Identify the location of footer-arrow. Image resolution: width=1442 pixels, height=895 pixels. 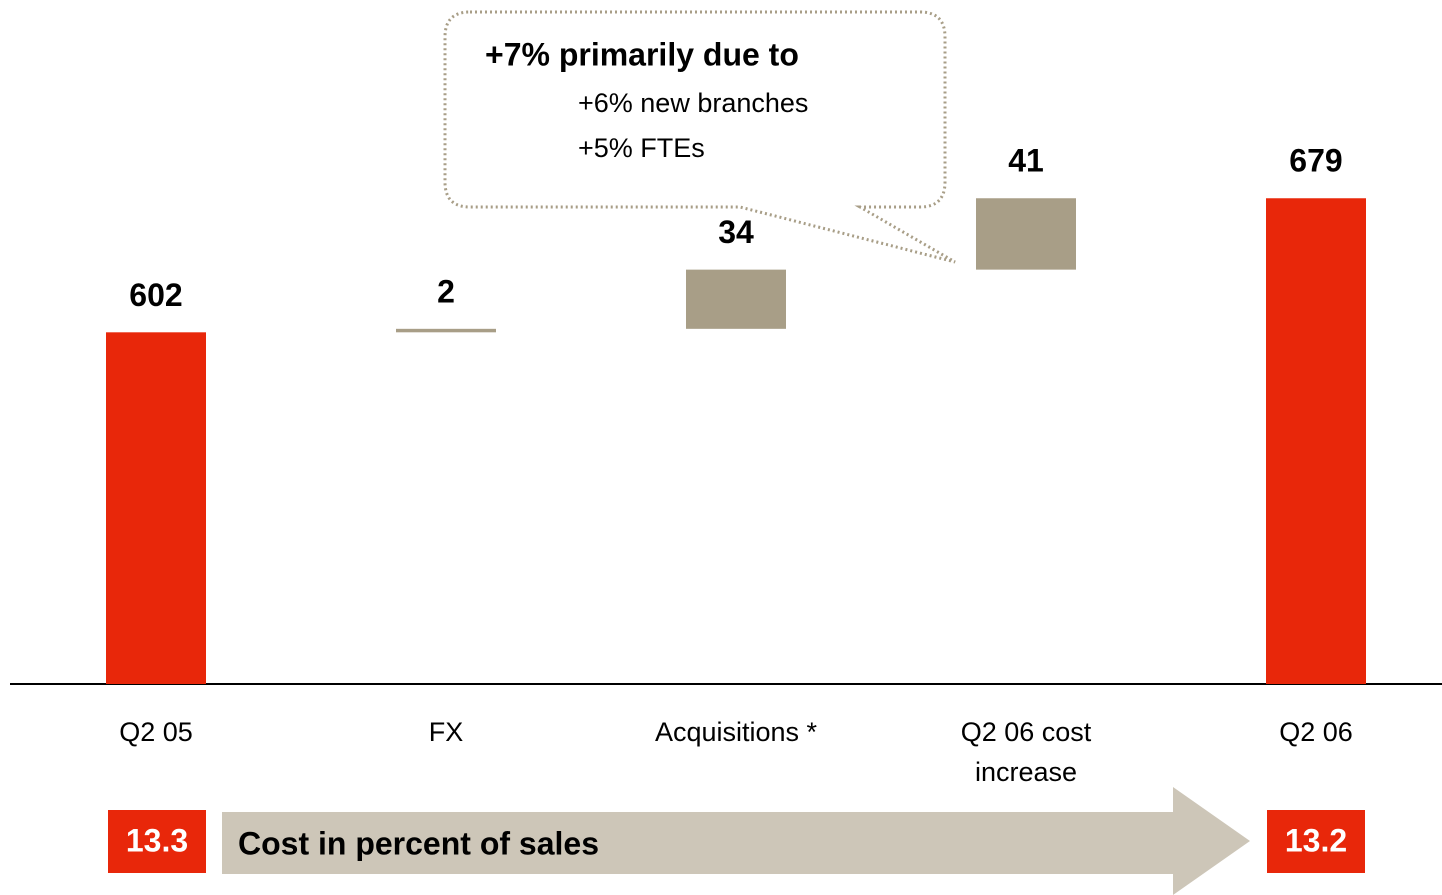
(736, 841).